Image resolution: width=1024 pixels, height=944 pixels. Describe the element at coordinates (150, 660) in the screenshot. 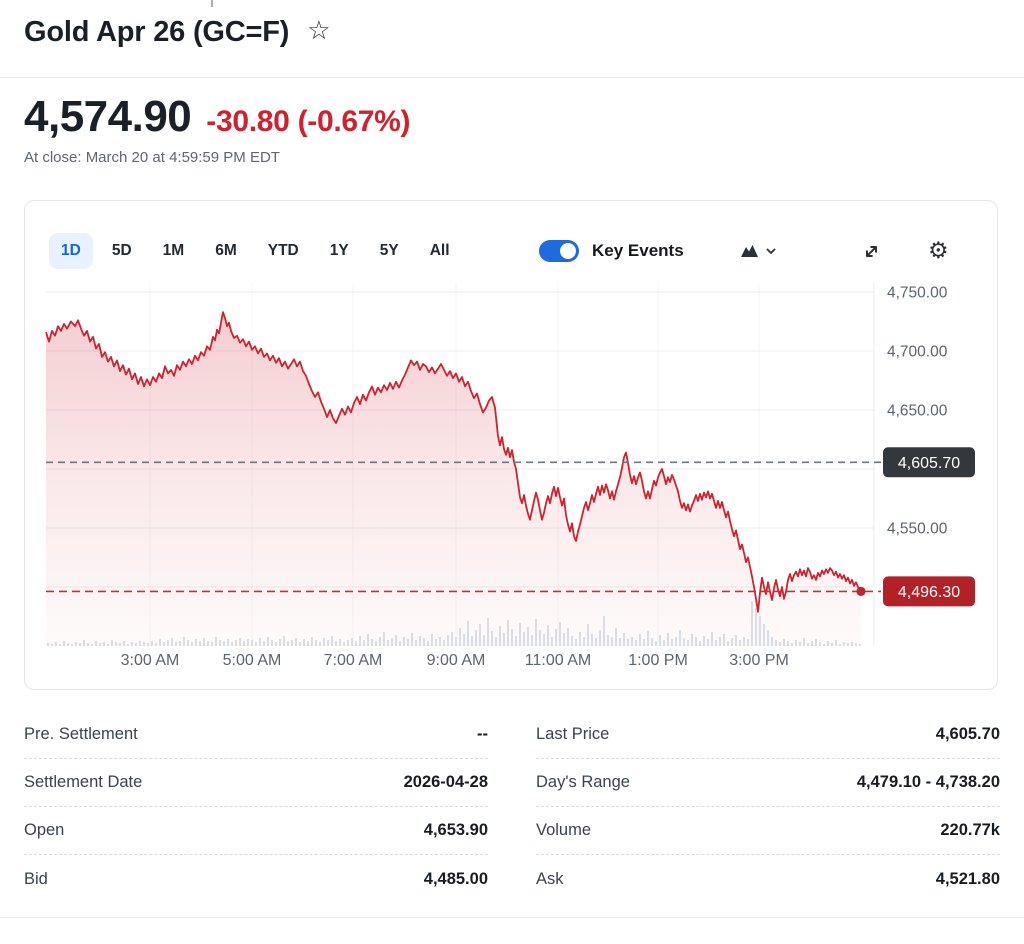

I see `x-axis-label: 3:00 AM` at that location.